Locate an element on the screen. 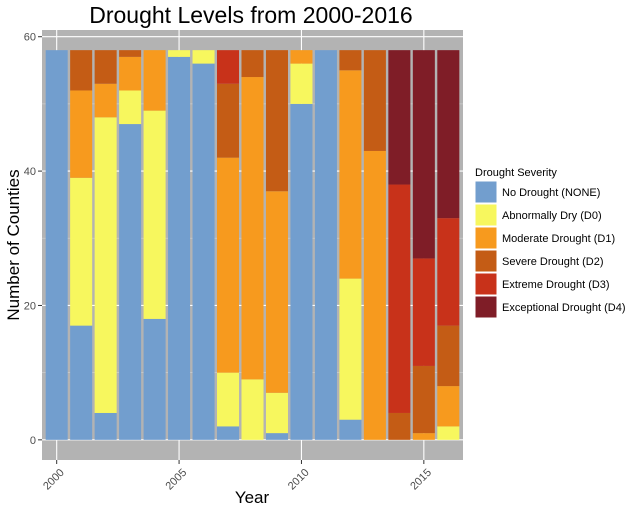 The image size is (643, 511). y-tick-label: 60 is located at coordinates (30, 38).